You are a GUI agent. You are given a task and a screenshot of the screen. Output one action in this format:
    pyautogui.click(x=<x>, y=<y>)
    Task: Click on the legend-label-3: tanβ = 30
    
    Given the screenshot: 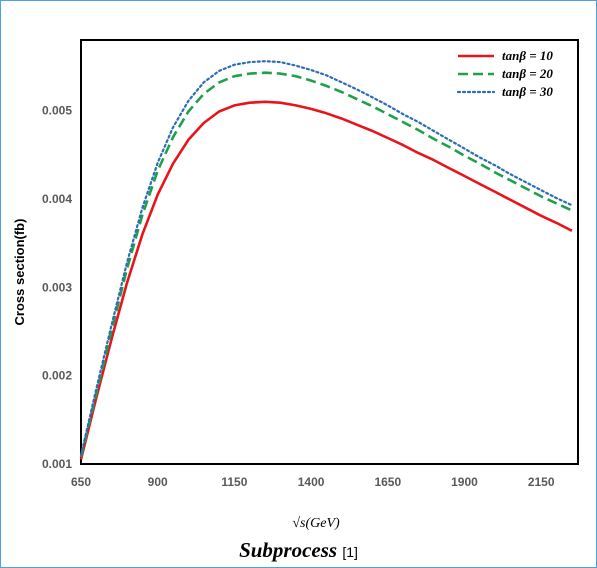 What is the action you would take?
    pyautogui.click(x=527, y=91)
    